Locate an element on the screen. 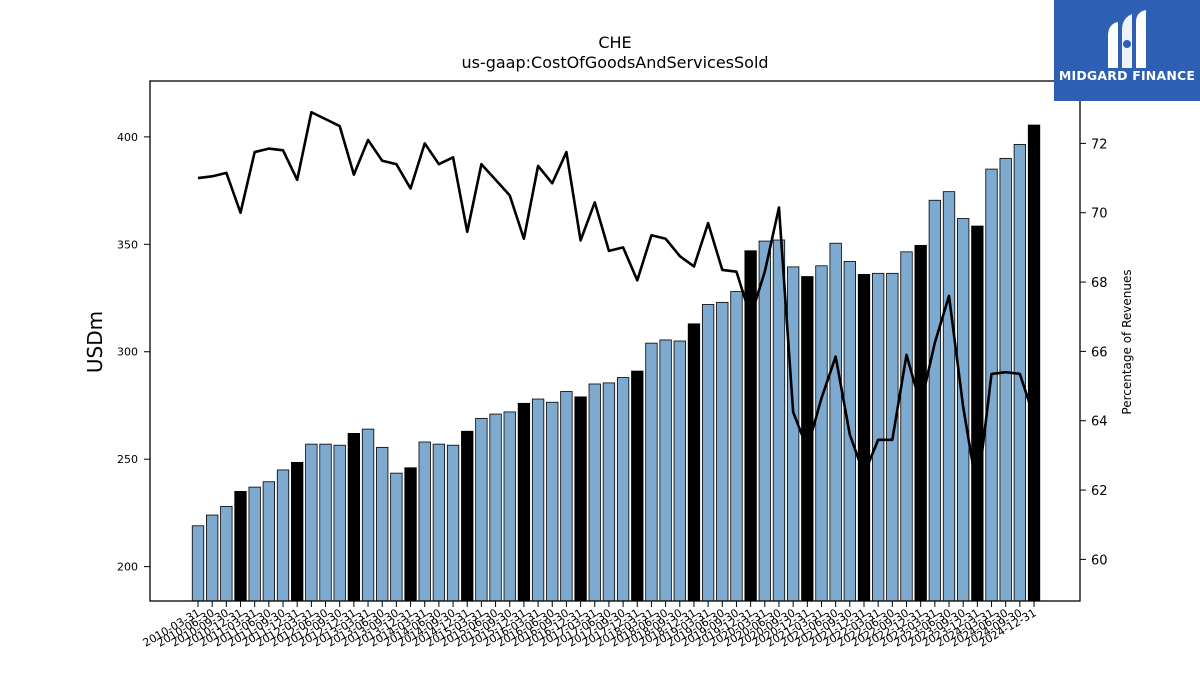  logo-text: MIDGARD FINANCE is located at coordinates (1127, 75).